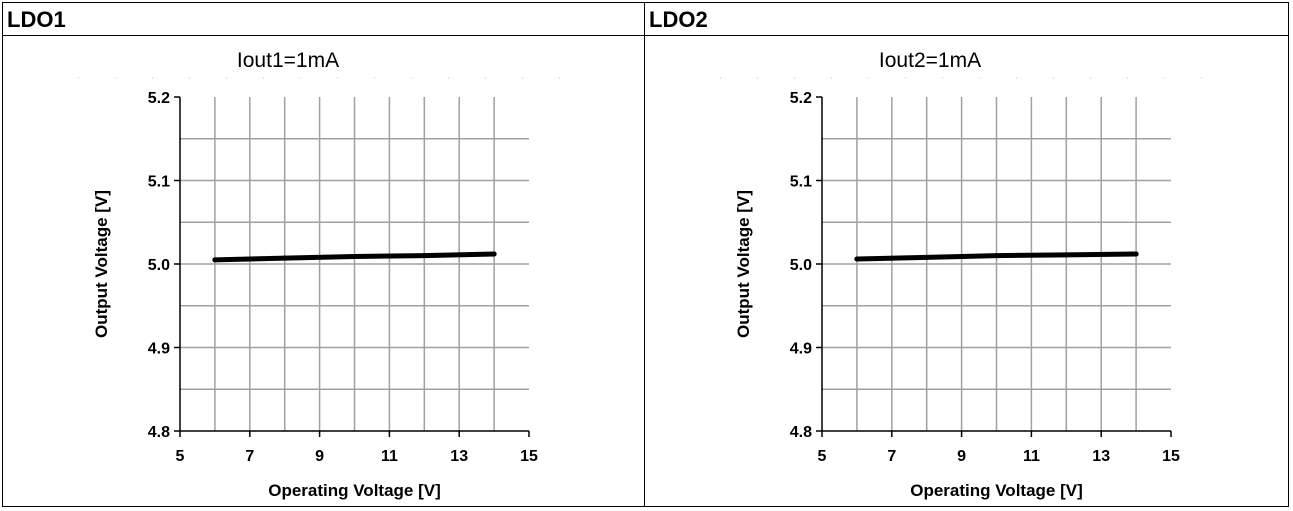  I want to click on chart-title: Iout2=1mA, so click(930, 60).